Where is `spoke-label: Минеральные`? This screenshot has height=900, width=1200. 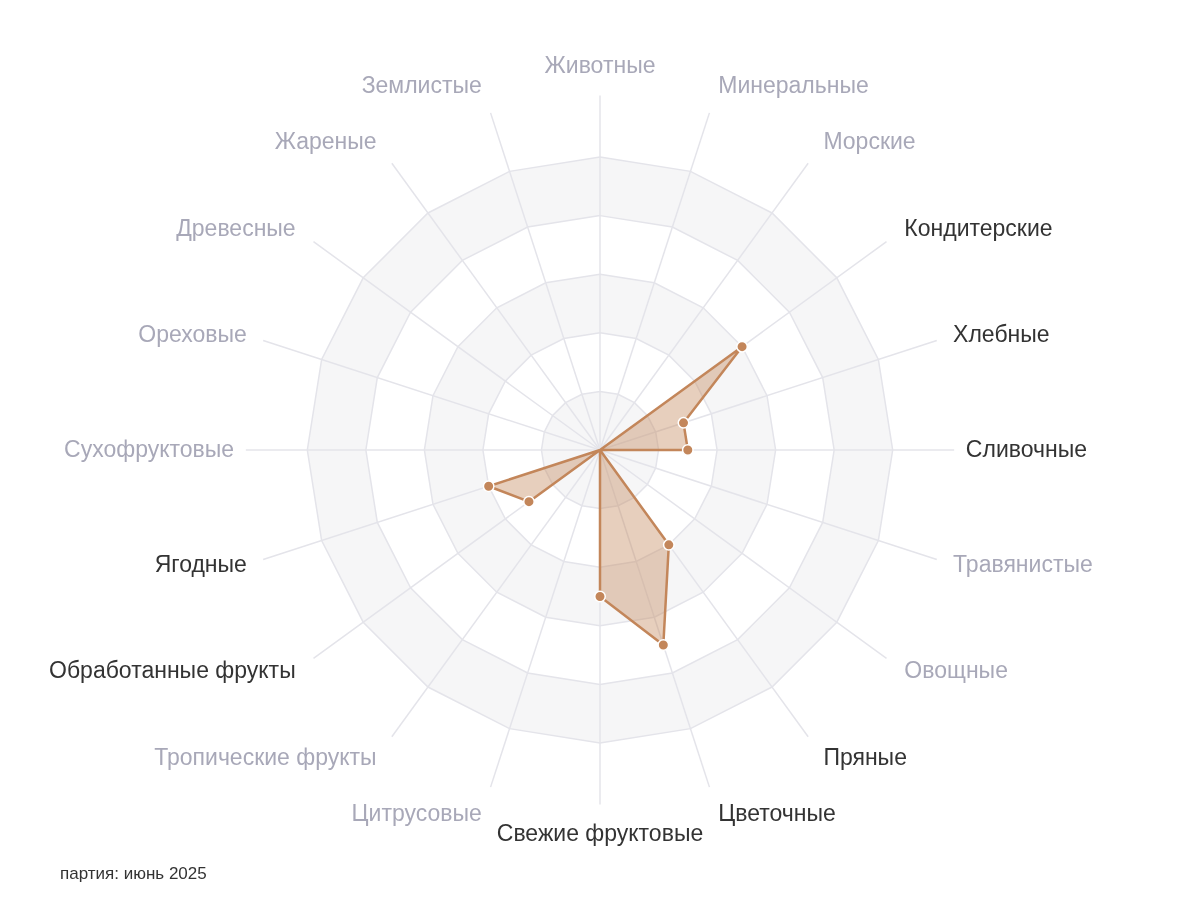
spoke-label: Минеральные is located at coordinates (793, 84).